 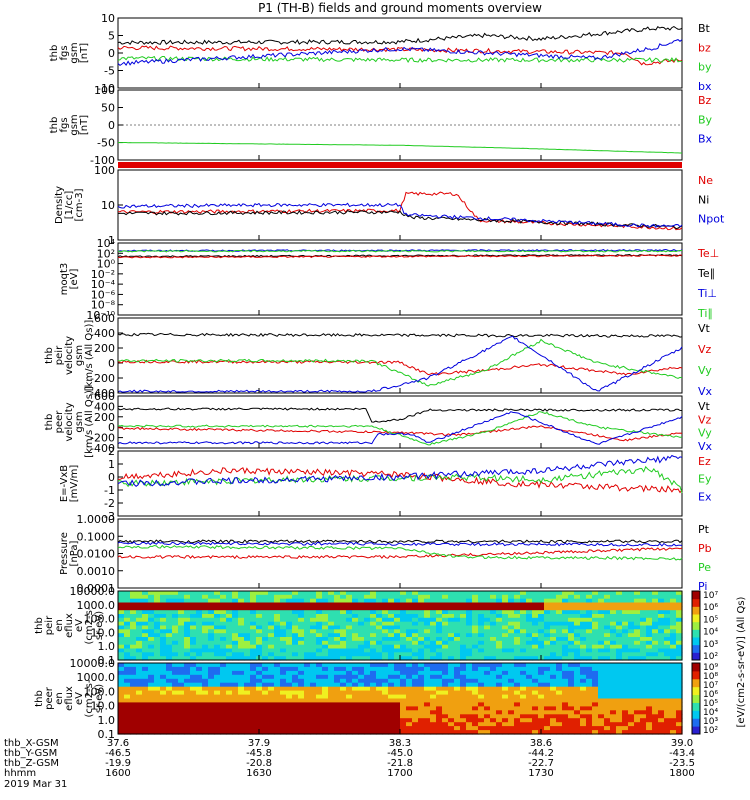 What do you see at coordinates (64, 279) in the screenshot?
I see `y-axis-label: moqt3` at bounding box center [64, 279].